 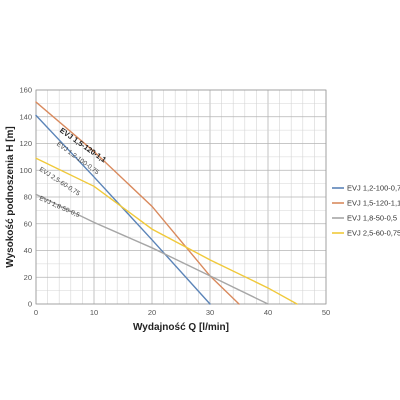 I want to click on x-tick-label: 50, so click(x=326, y=312).